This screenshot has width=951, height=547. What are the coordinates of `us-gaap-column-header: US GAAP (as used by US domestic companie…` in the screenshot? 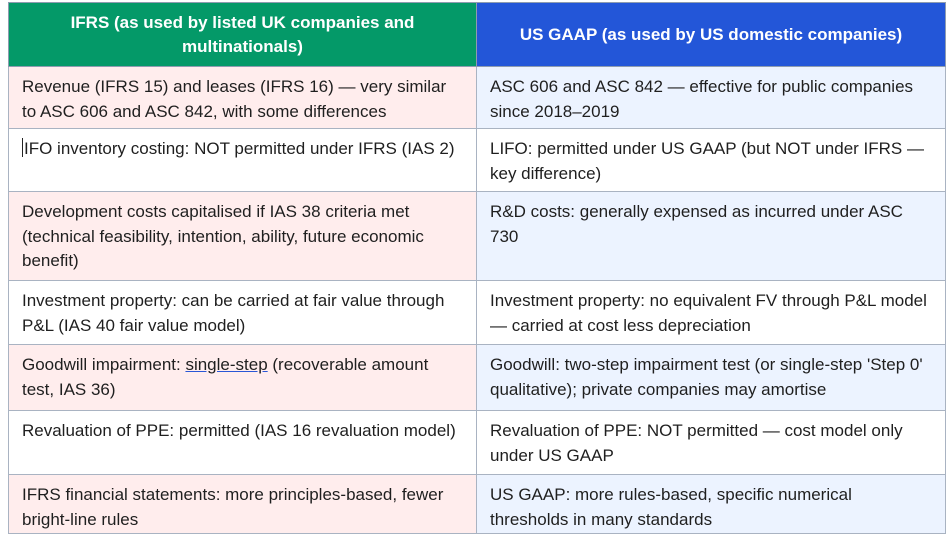 It's located at (711, 34).